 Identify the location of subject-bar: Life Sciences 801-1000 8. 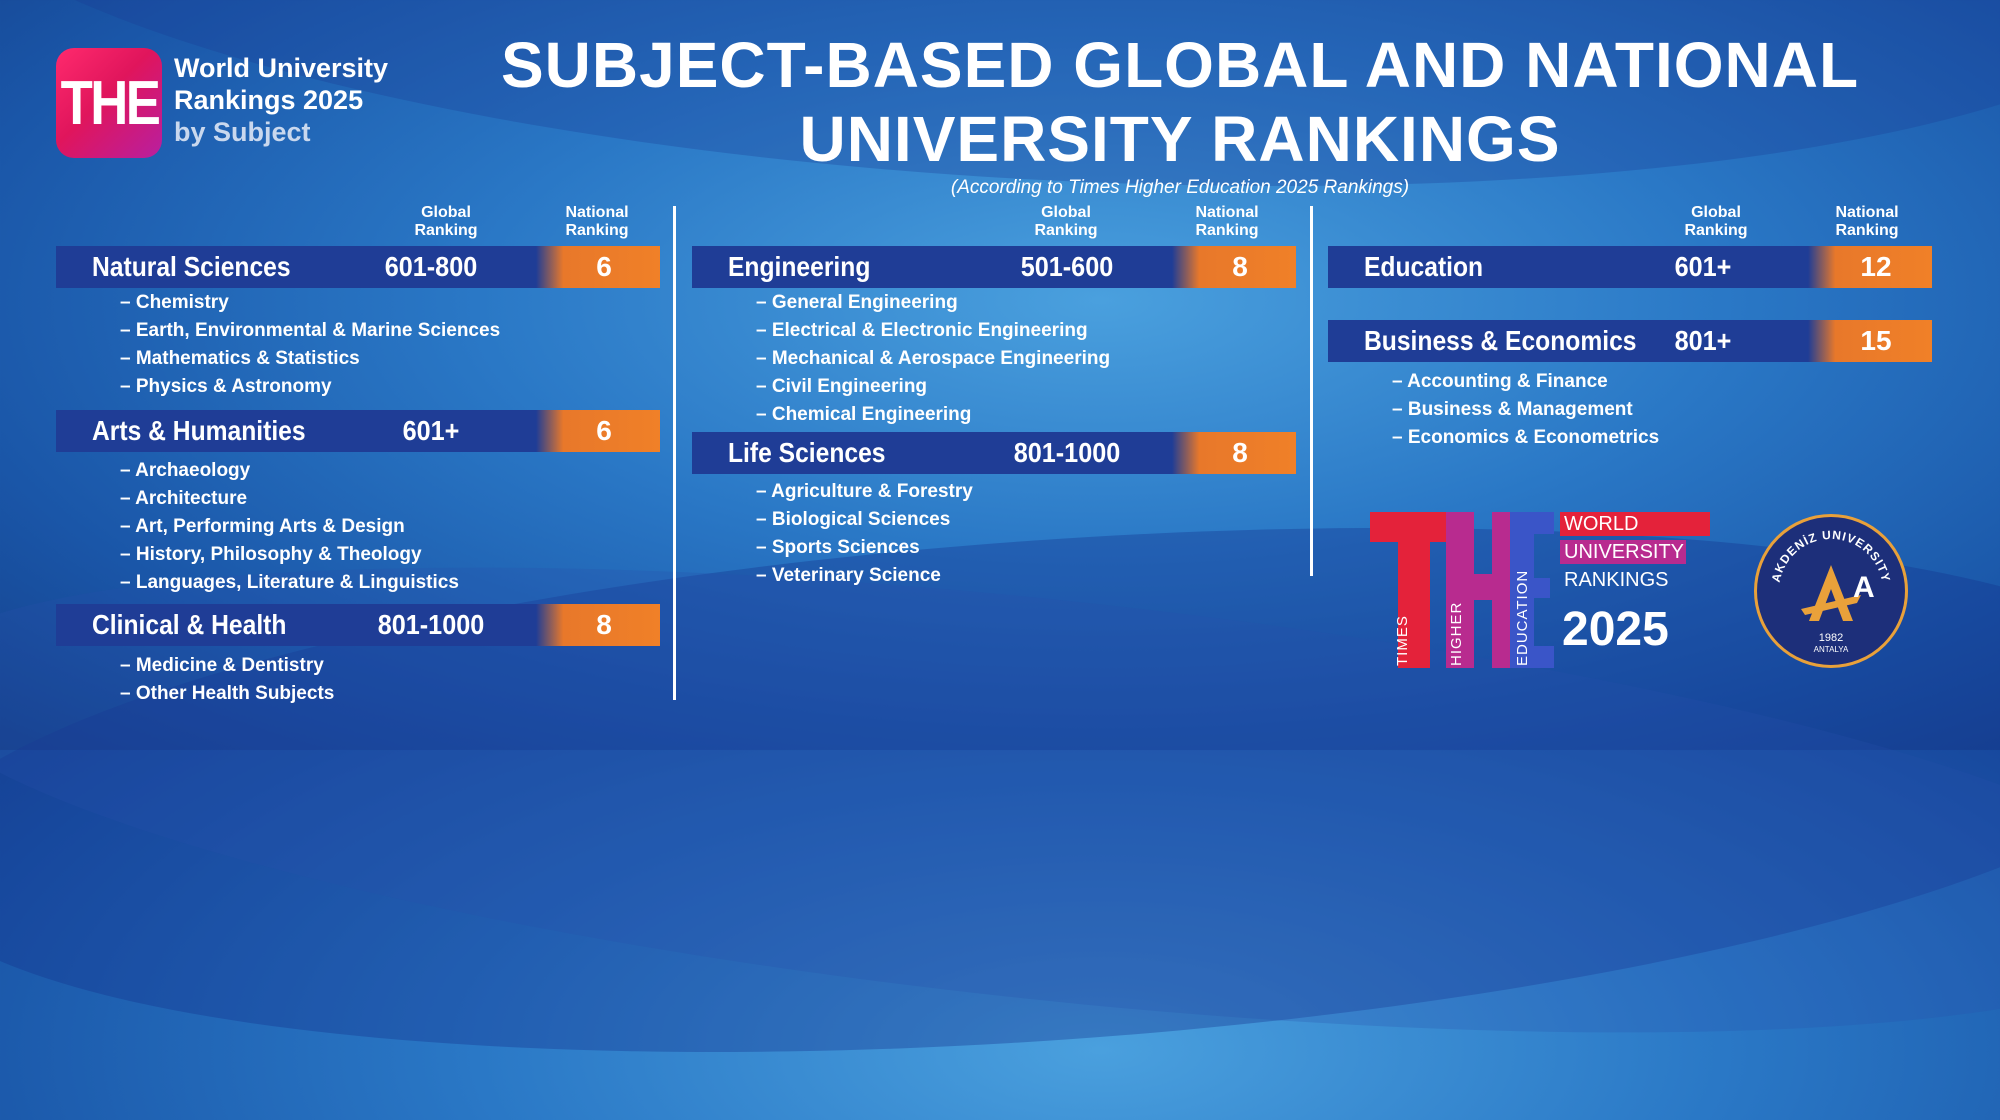
(994, 453).